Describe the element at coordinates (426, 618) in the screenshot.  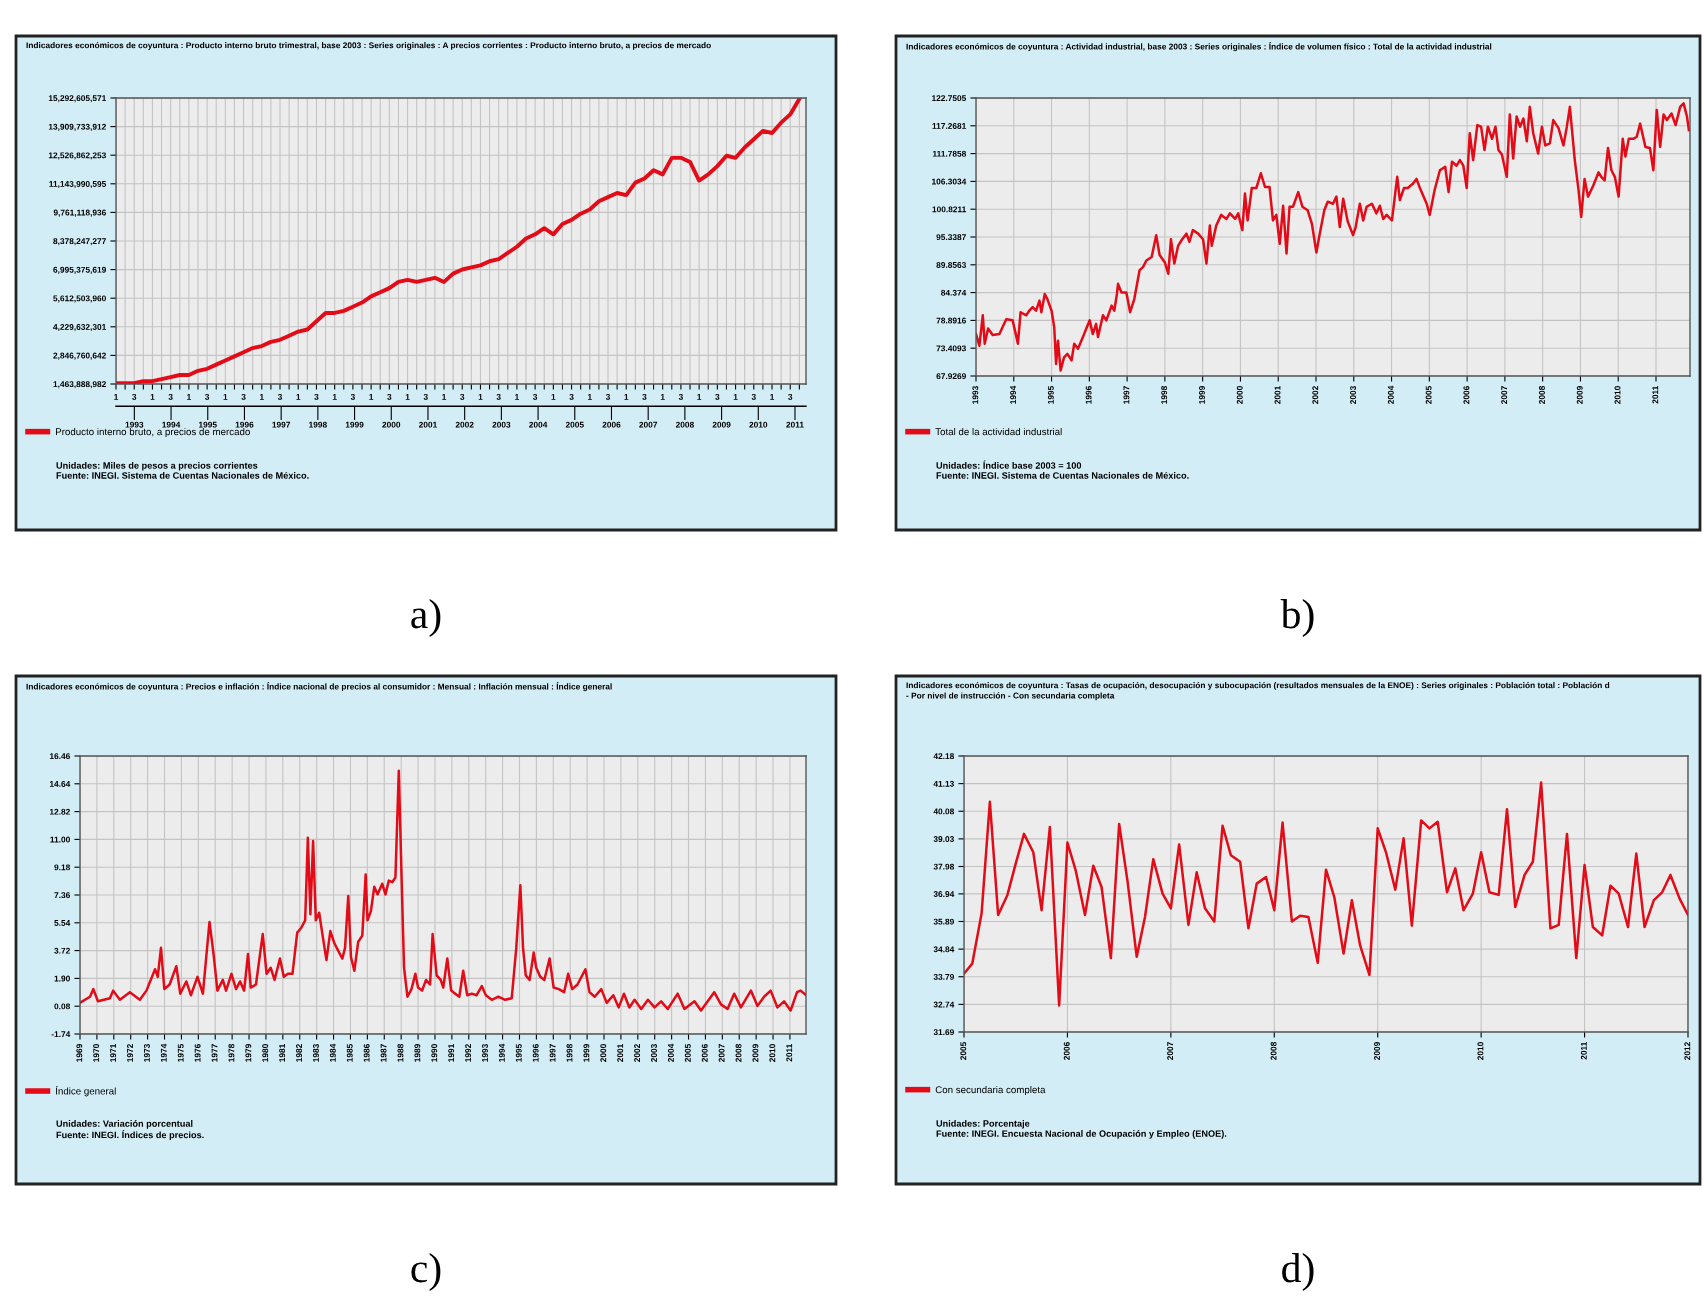
I see `text: a)` at that location.